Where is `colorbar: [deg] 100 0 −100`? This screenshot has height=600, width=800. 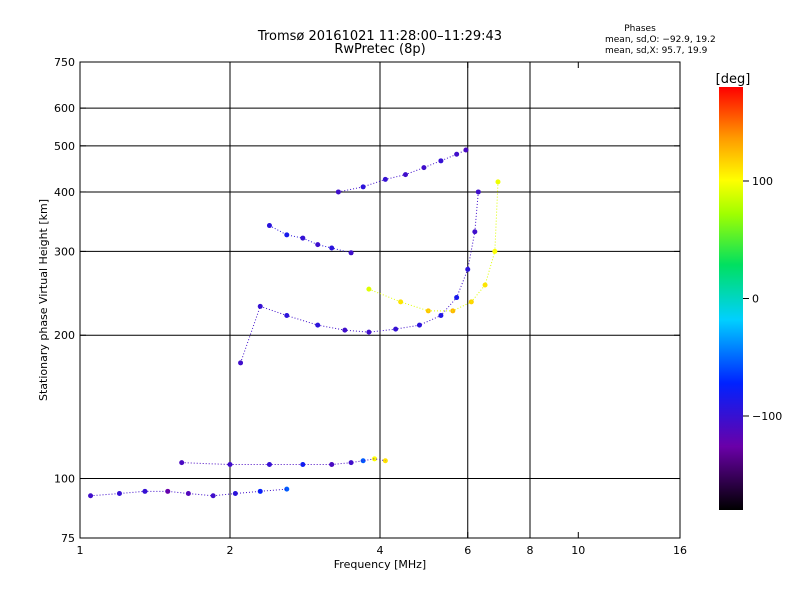 colorbar: [deg] 100 0 −100 is located at coordinates (749, 291).